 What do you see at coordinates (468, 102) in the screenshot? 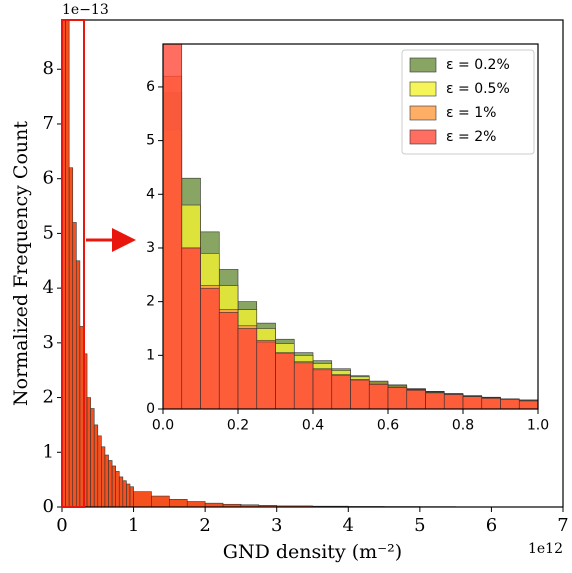
I see `legend-box` at bounding box center [468, 102].